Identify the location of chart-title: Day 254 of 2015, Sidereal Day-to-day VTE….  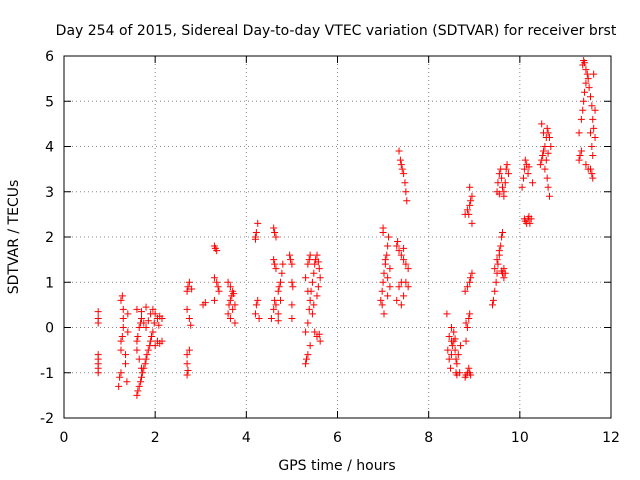
(336, 31).